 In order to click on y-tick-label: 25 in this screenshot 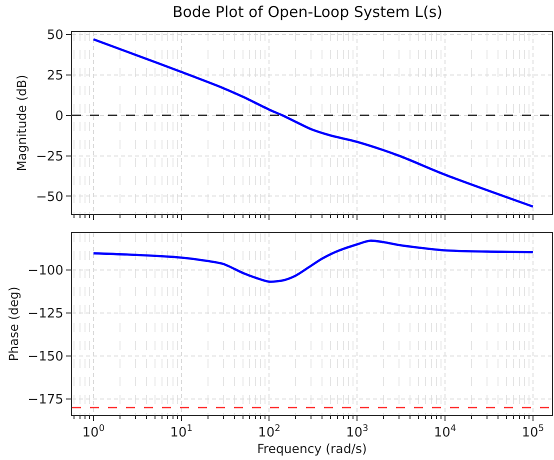, I will do `click(55, 76)`.